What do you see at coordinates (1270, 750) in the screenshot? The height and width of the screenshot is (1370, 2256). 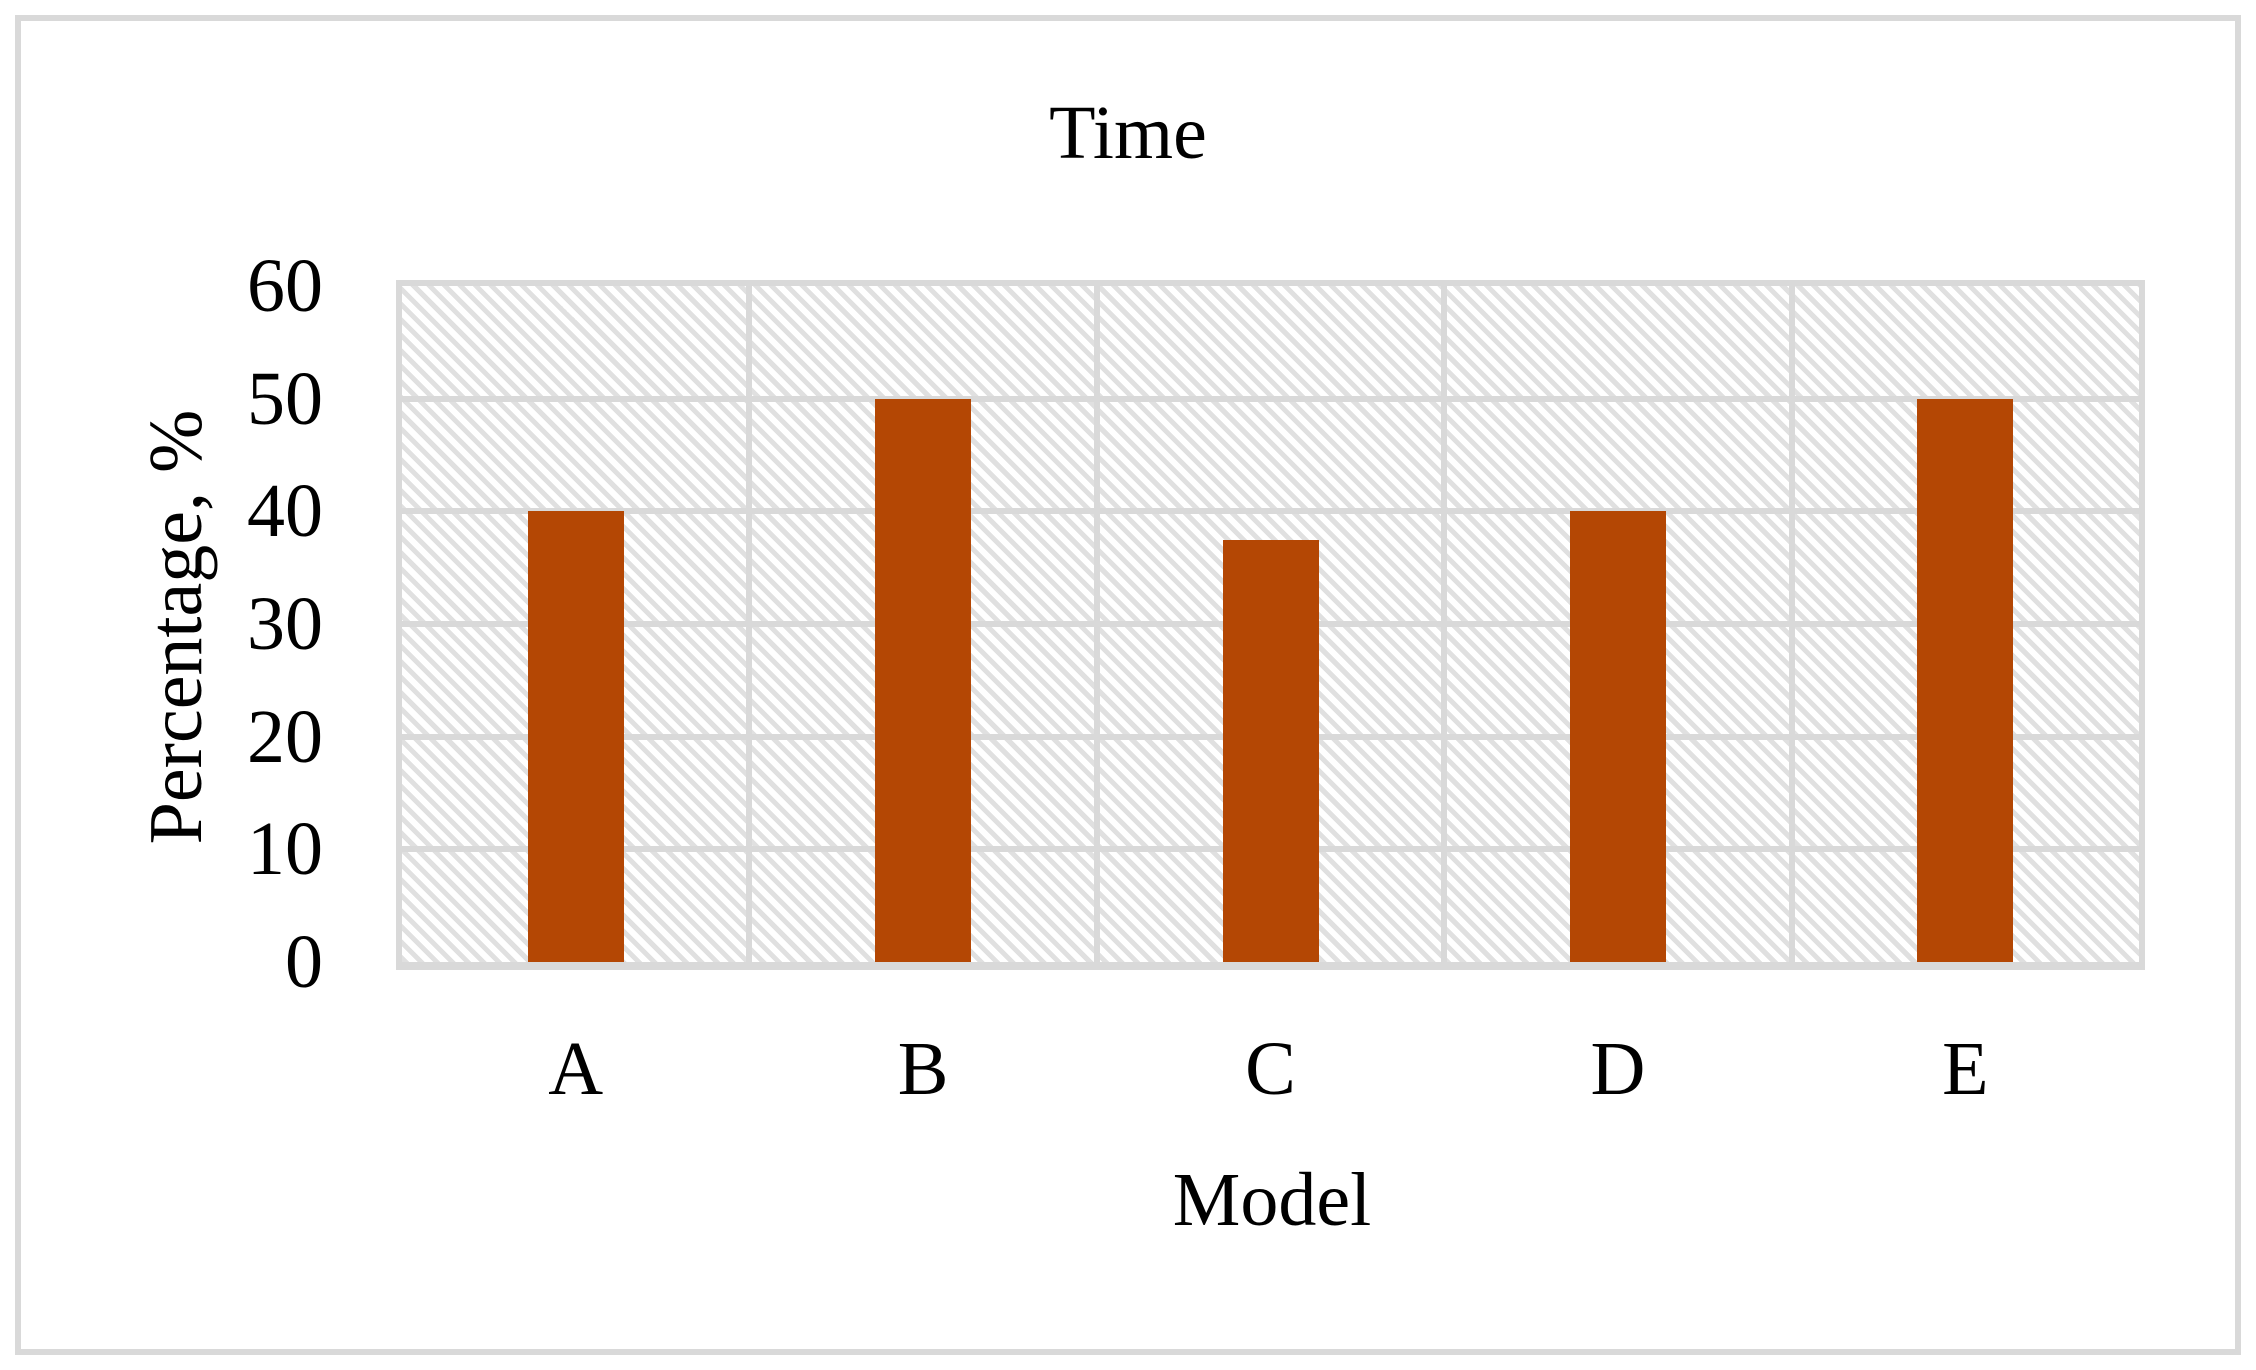 I see `bar-C` at bounding box center [1270, 750].